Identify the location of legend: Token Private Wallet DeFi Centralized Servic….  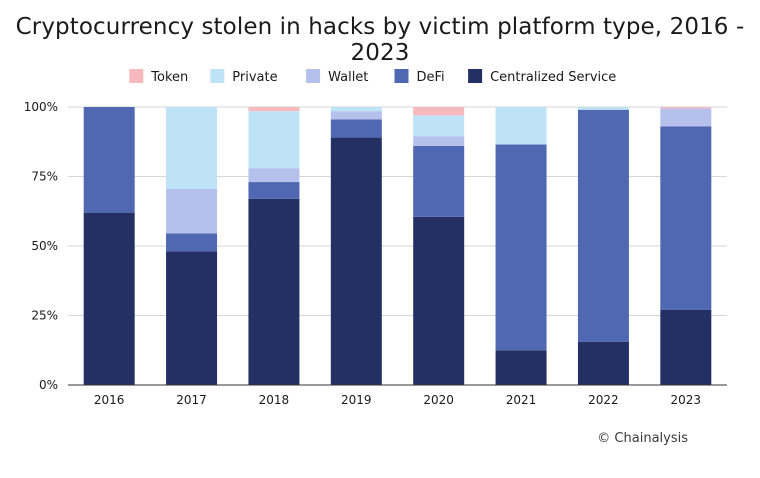
(372, 77).